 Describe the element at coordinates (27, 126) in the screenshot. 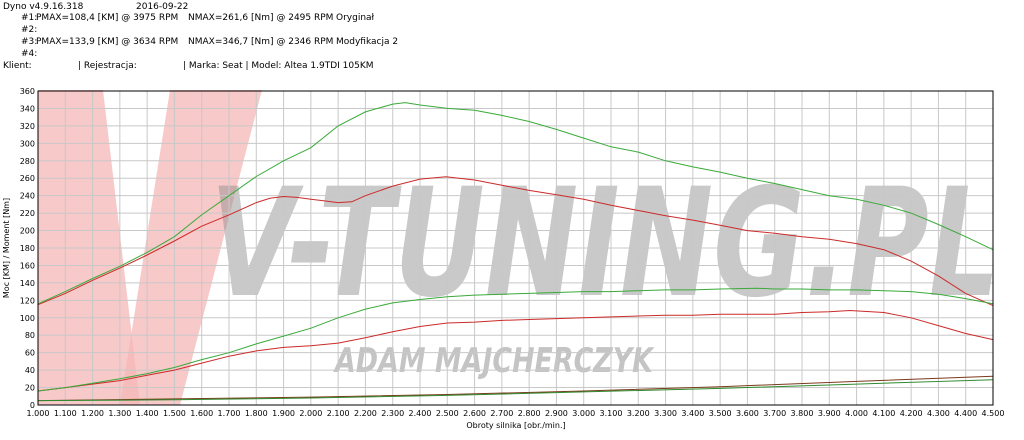

I see `y-tick-label: 320` at that location.